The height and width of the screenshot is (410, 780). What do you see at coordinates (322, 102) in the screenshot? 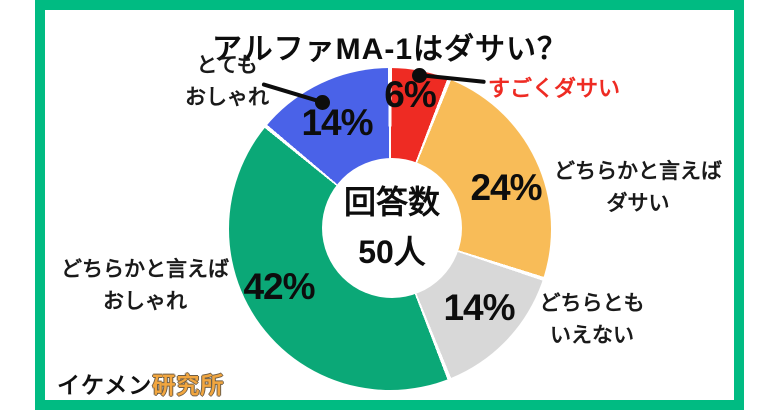
I see `leader-dot-totemo-oshare` at bounding box center [322, 102].